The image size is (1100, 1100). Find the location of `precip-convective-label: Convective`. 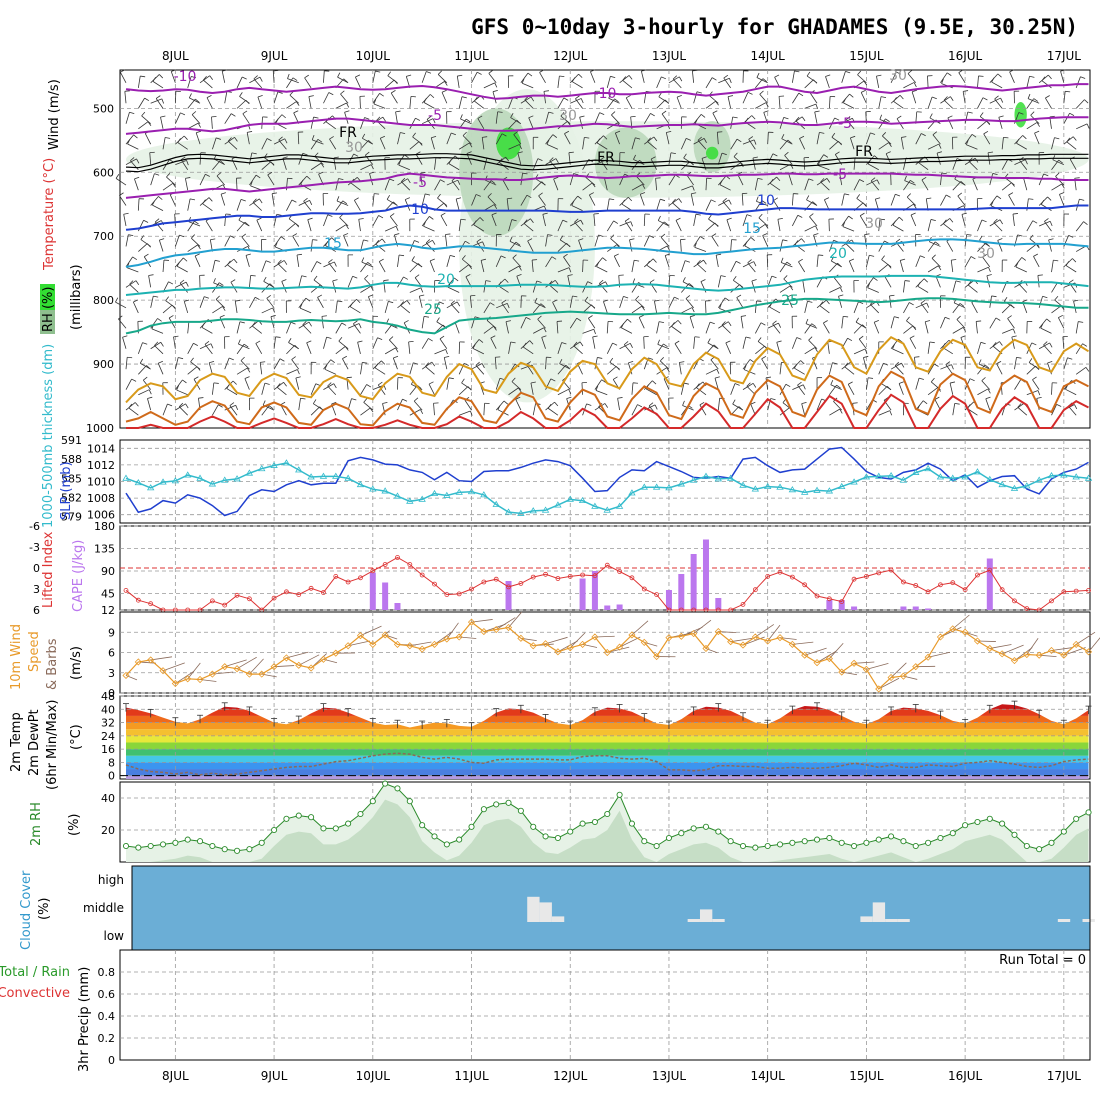

precip-convective-label: Convective is located at coordinates (35, 993).